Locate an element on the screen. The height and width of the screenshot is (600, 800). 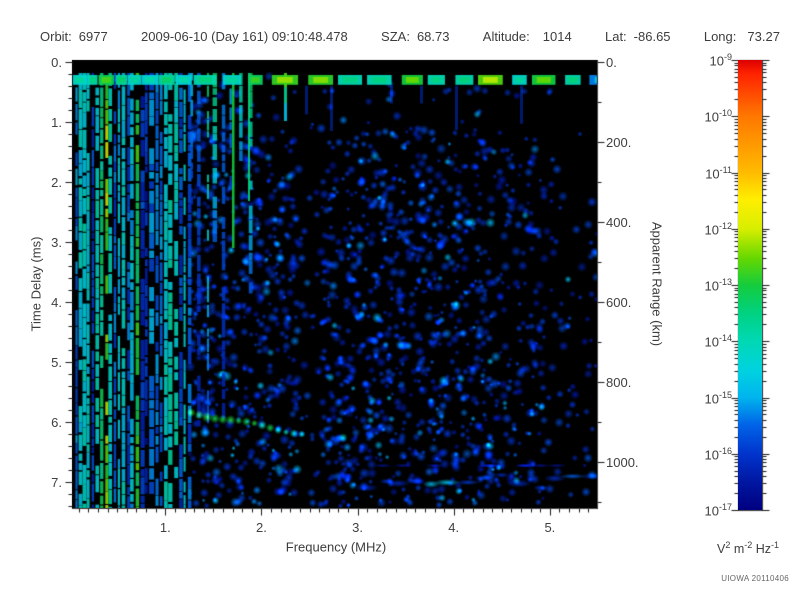
x-tick-label: 1. is located at coordinates (165, 527).